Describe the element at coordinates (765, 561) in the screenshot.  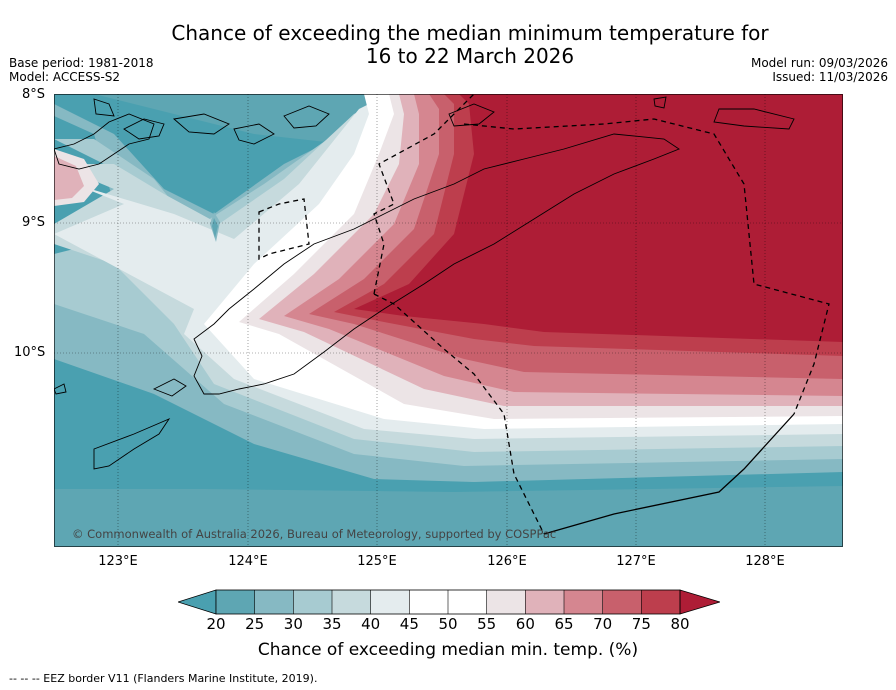
I see `lon-label-128e: 128°E` at that location.